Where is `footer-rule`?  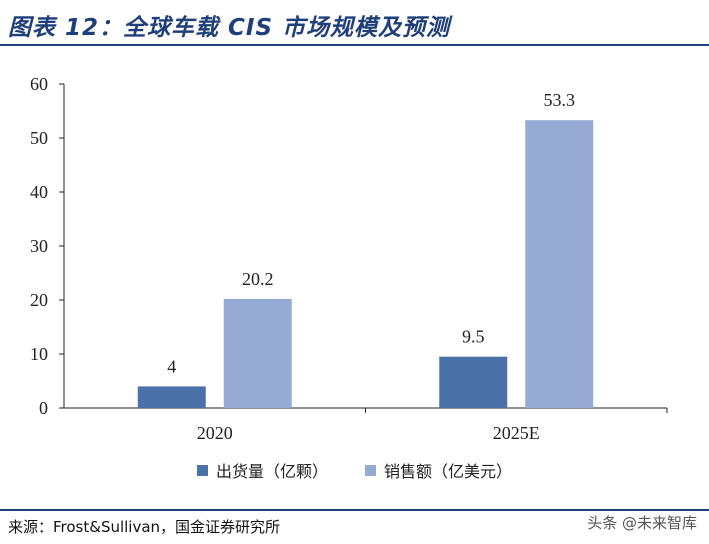
footer-rule is located at coordinates (354, 510).